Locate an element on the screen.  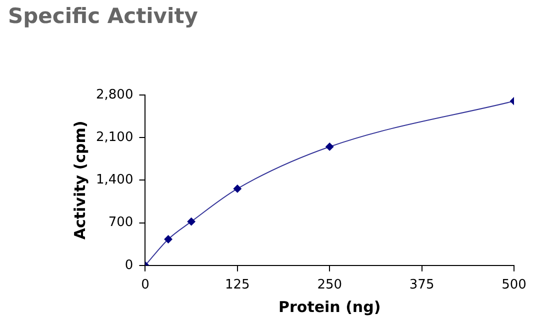
y-tick-label: 700 is located at coordinates (121, 222).